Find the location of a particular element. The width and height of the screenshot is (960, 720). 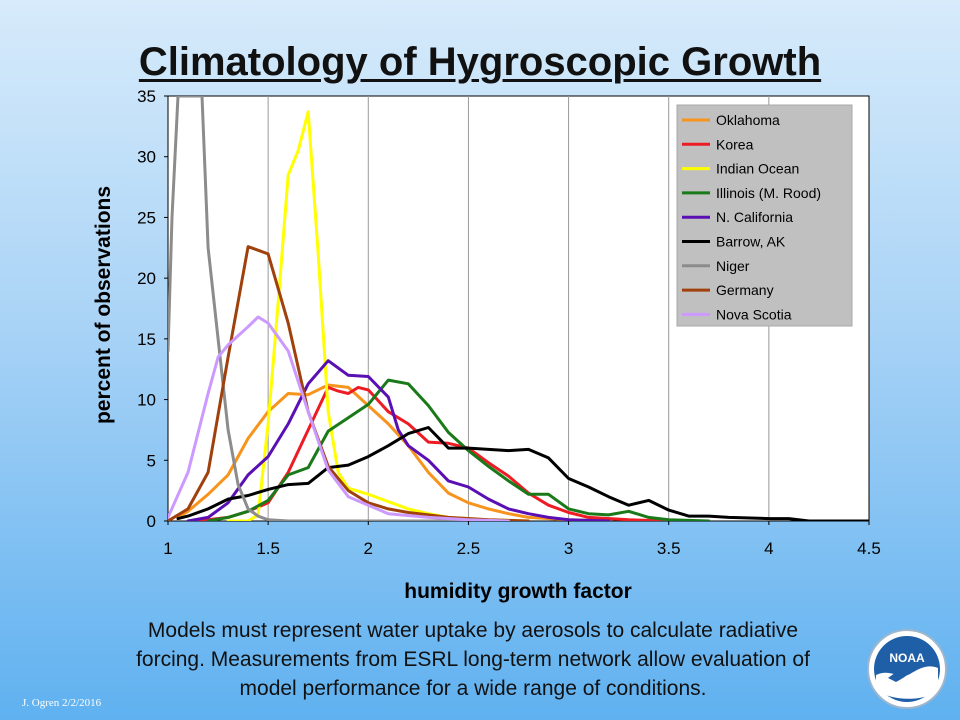

x-tick-label: 1.5 is located at coordinates (268, 548).